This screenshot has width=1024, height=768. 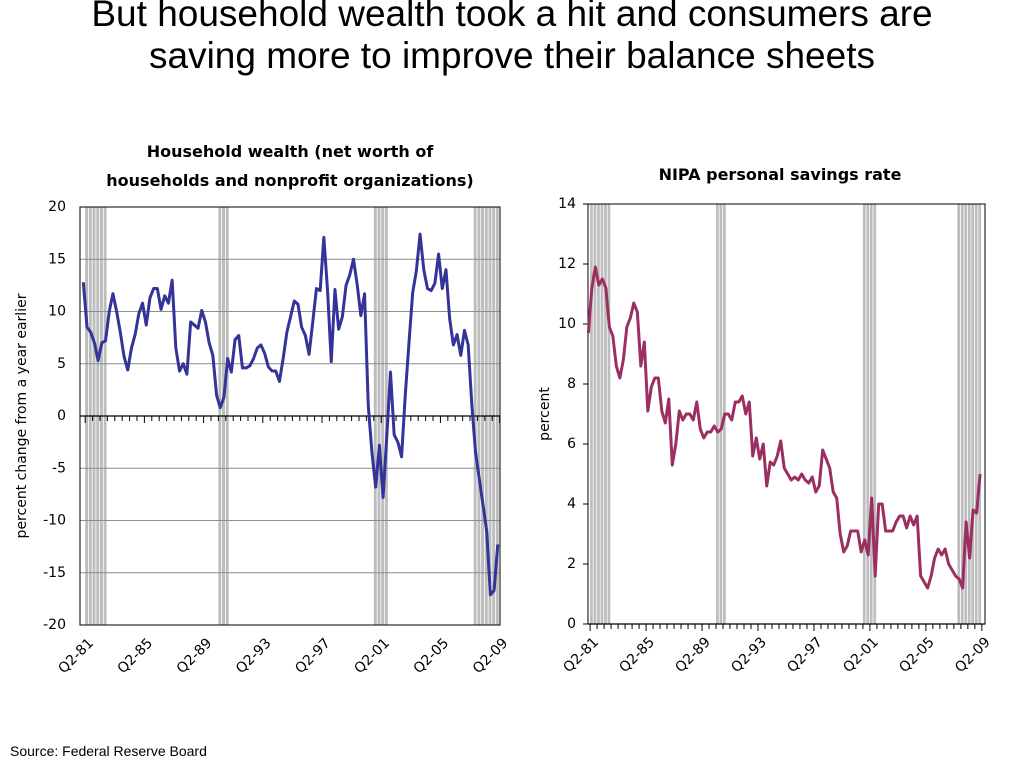 I want to click on y-tick-label: -5, so click(x=59, y=468).